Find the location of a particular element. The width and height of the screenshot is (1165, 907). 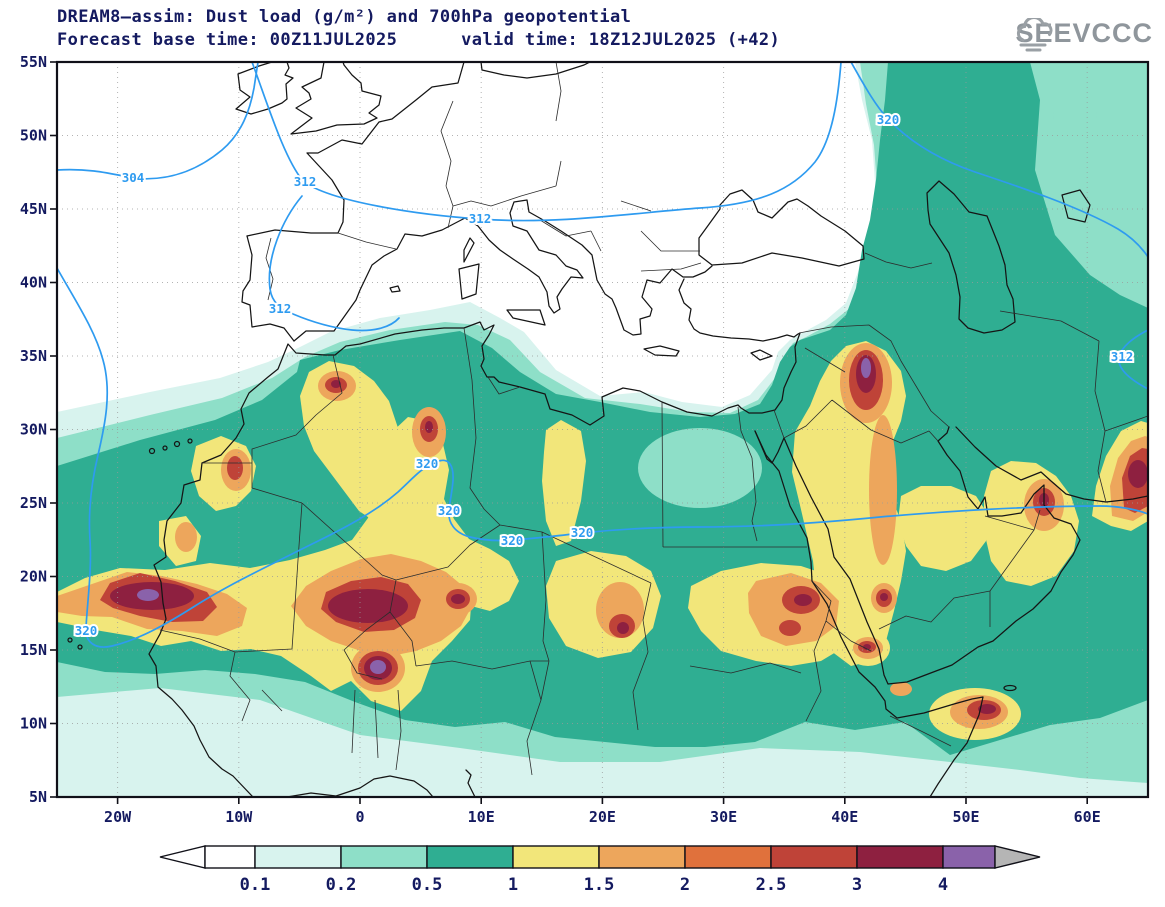

lat-label-50n: 50N is located at coordinates (33, 136).